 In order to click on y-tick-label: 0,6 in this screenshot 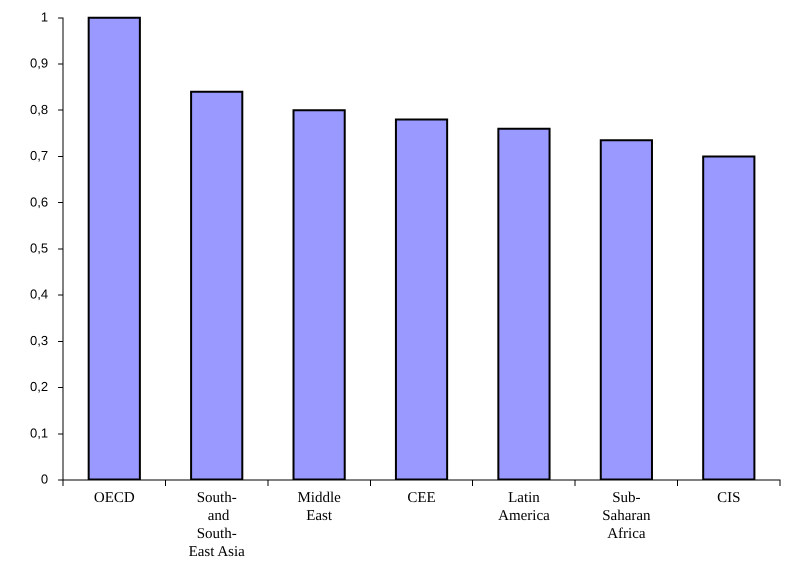, I will do `click(39, 202)`.